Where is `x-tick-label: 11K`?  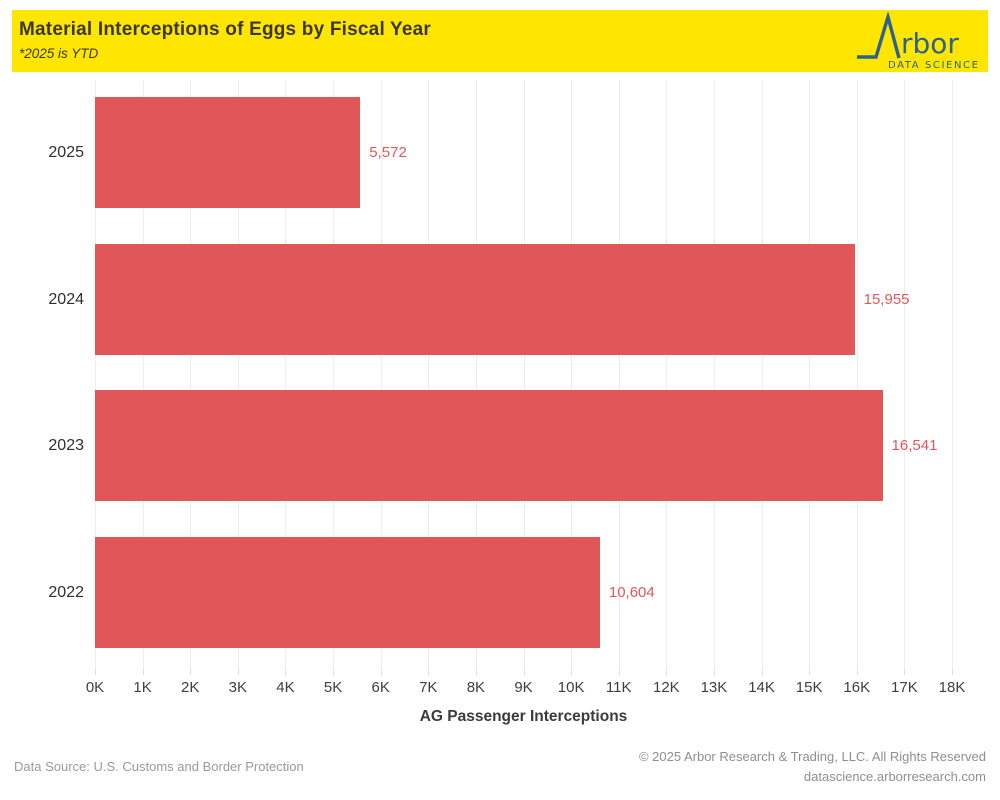 x-tick-label: 11K is located at coordinates (618, 687).